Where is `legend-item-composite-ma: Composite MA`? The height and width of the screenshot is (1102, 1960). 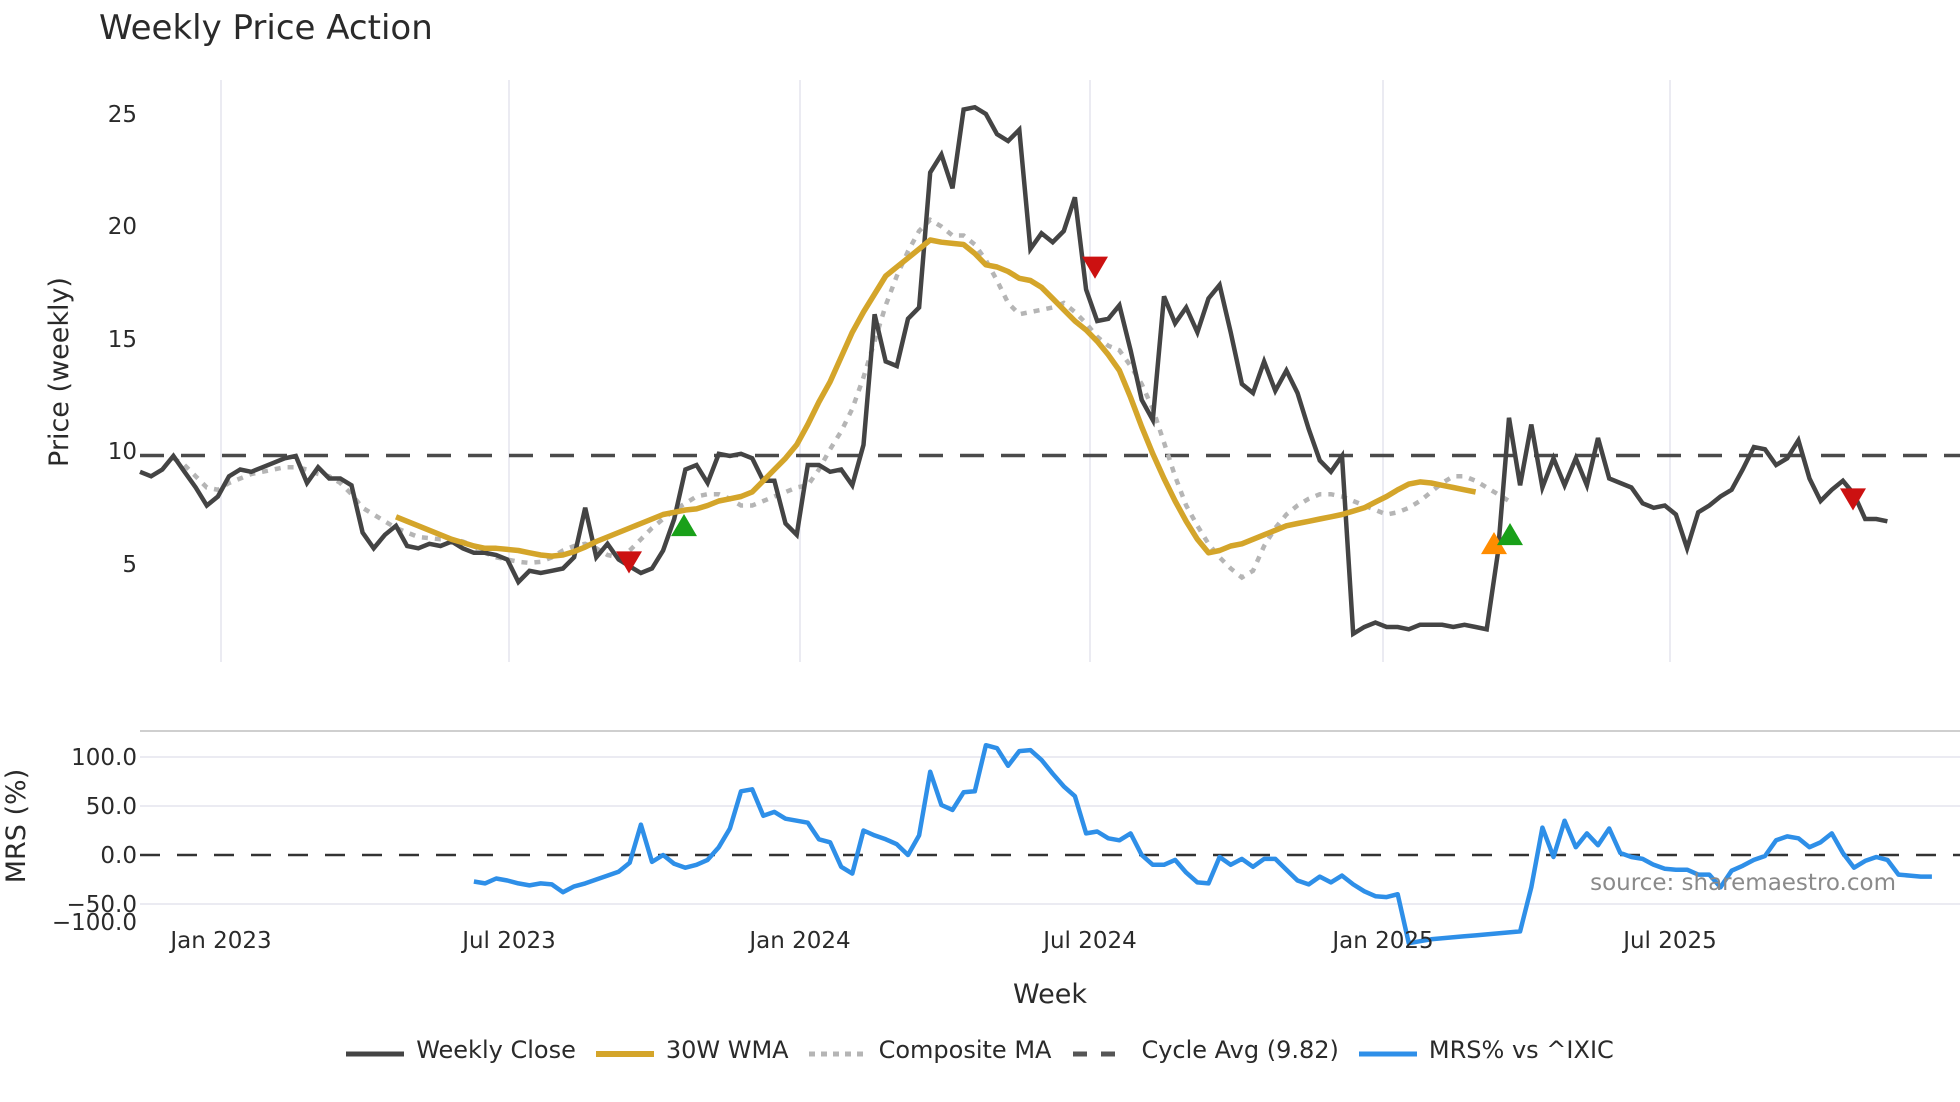 legend-item-composite-ma: Composite MA is located at coordinates (930, 1050).